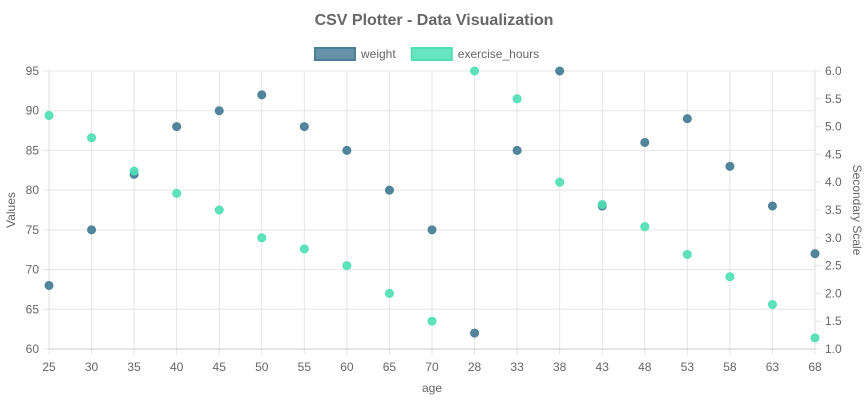 The width and height of the screenshot is (868, 405). I want to click on y-tick-label: 75, so click(33, 230).